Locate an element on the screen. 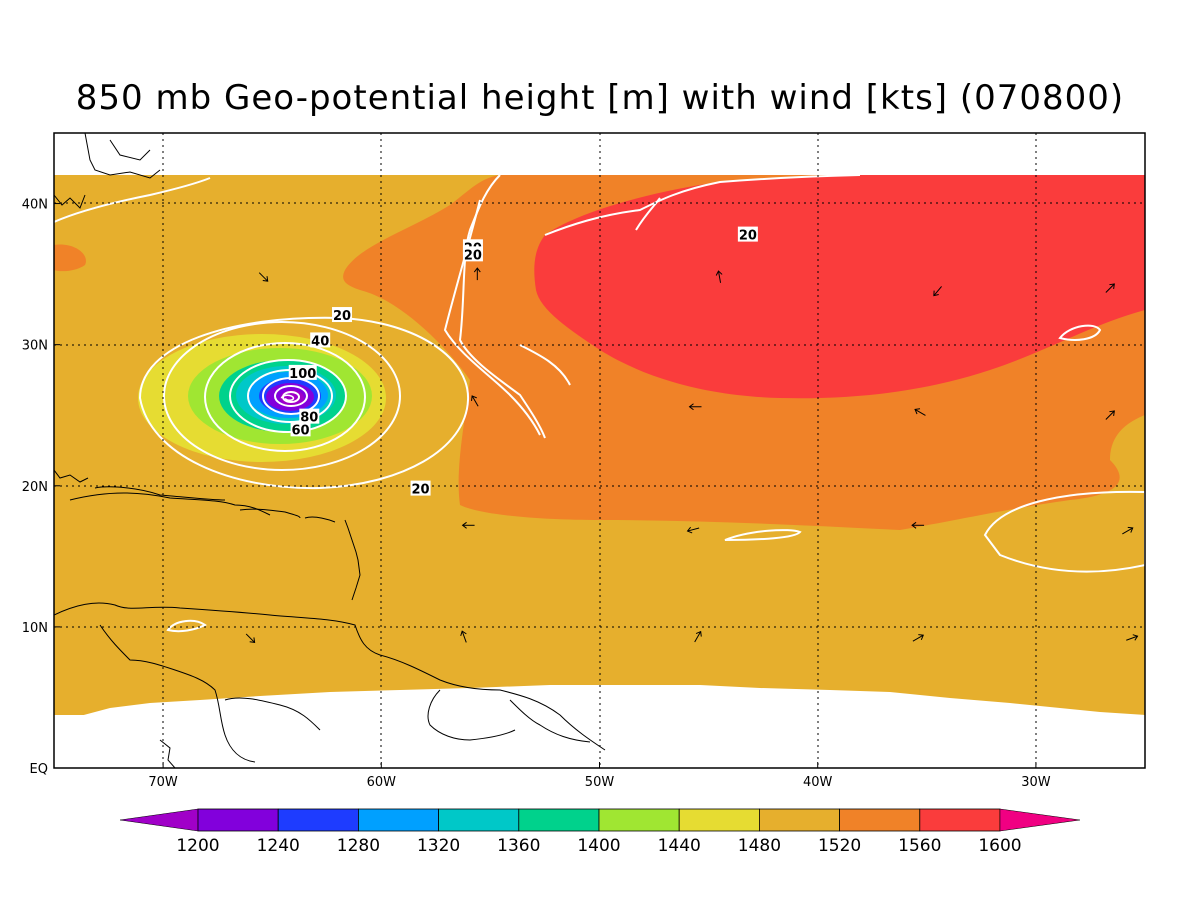 Image resolution: width=1200 pixels, height=900 pixels. undefined-region is located at coordinates (599, 726).